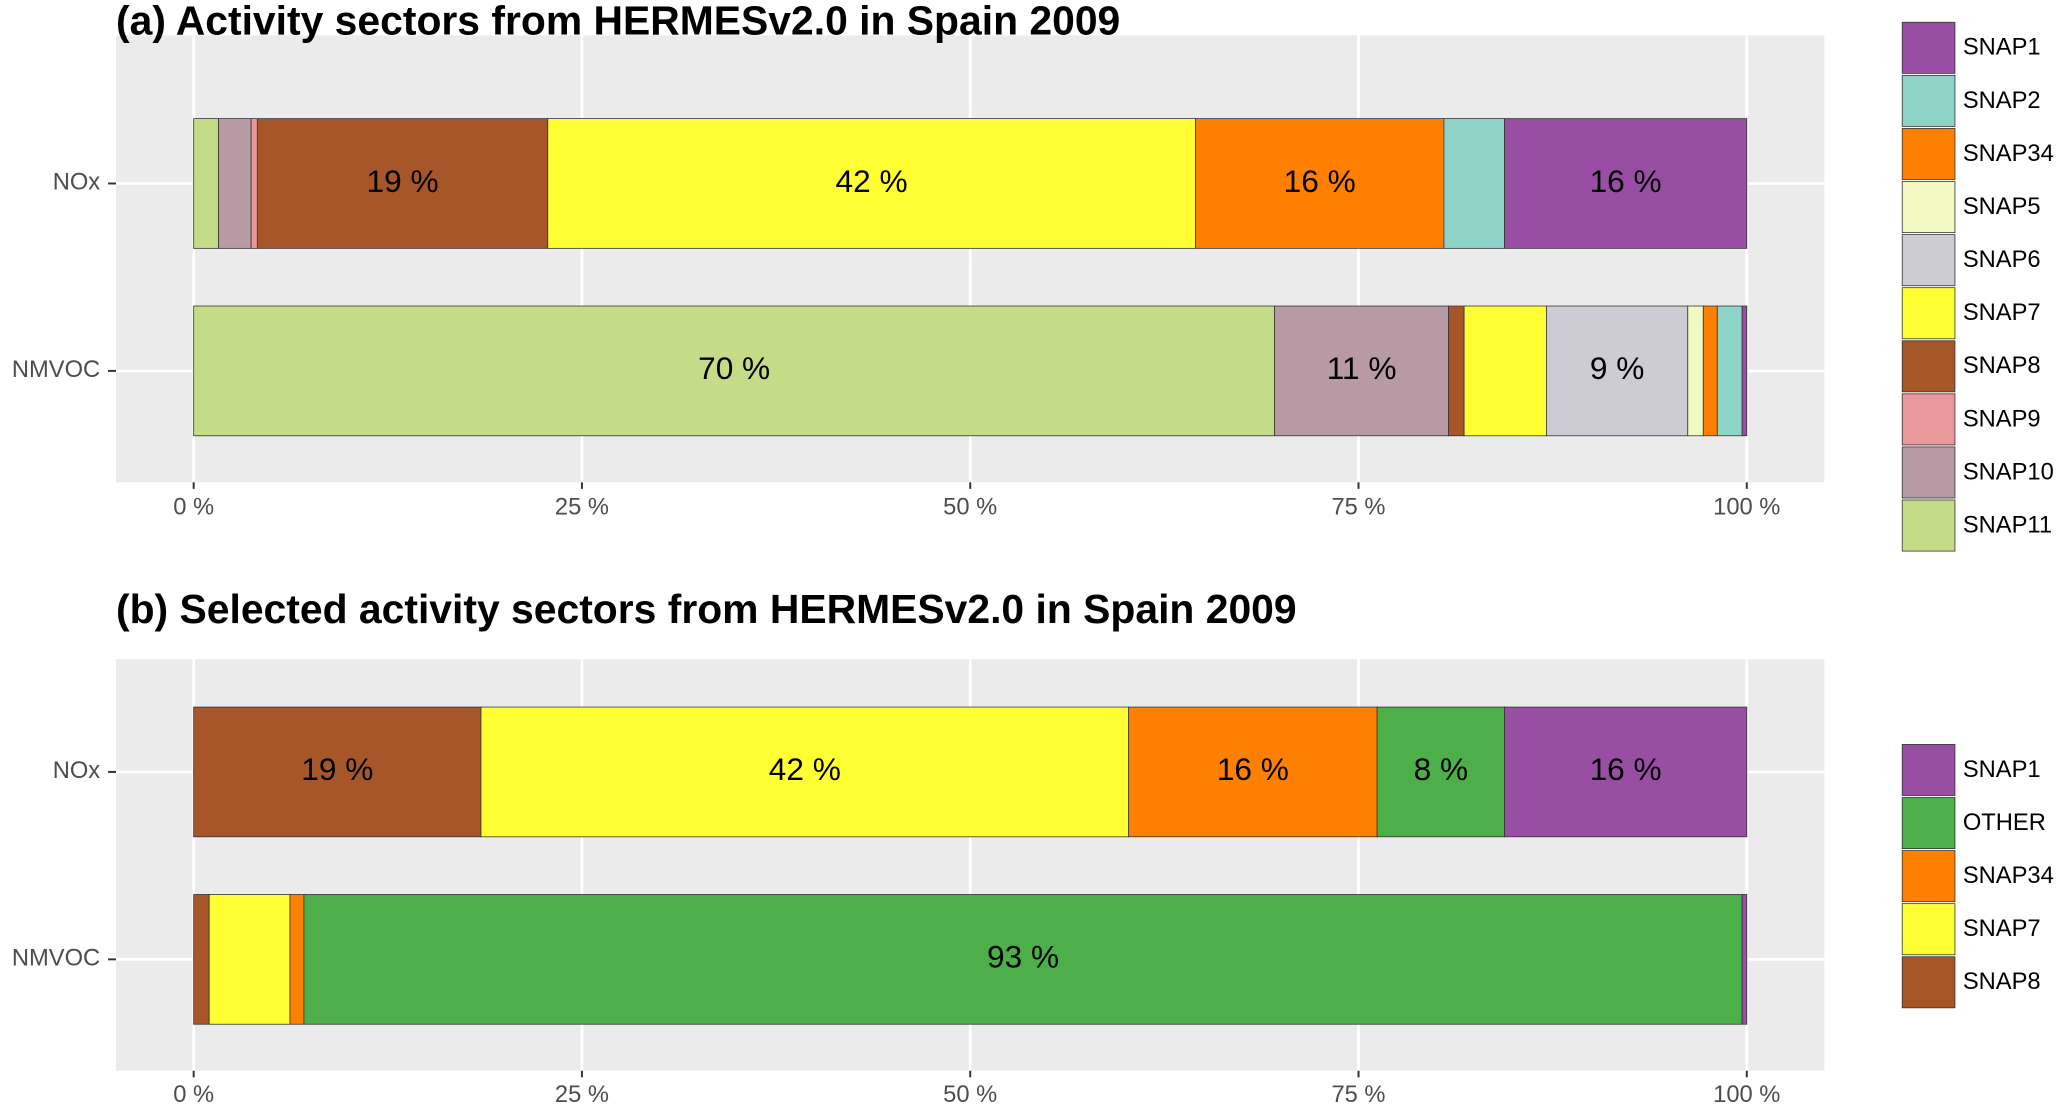  Describe the element at coordinates (1441, 769) in the screenshot. I see `value-label: 8 %` at that location.